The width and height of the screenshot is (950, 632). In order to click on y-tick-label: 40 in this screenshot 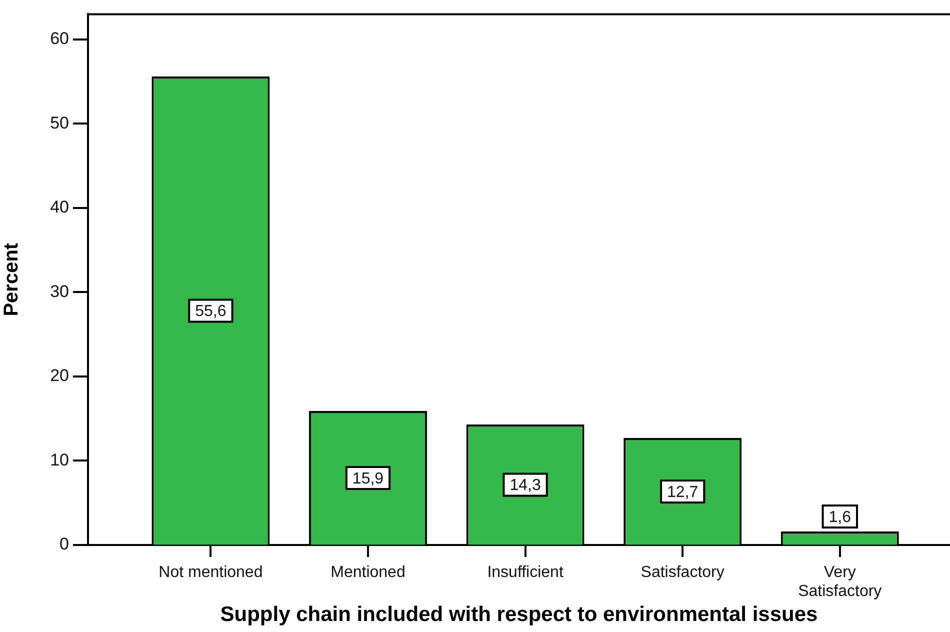, I will do `click(59, 207)`.